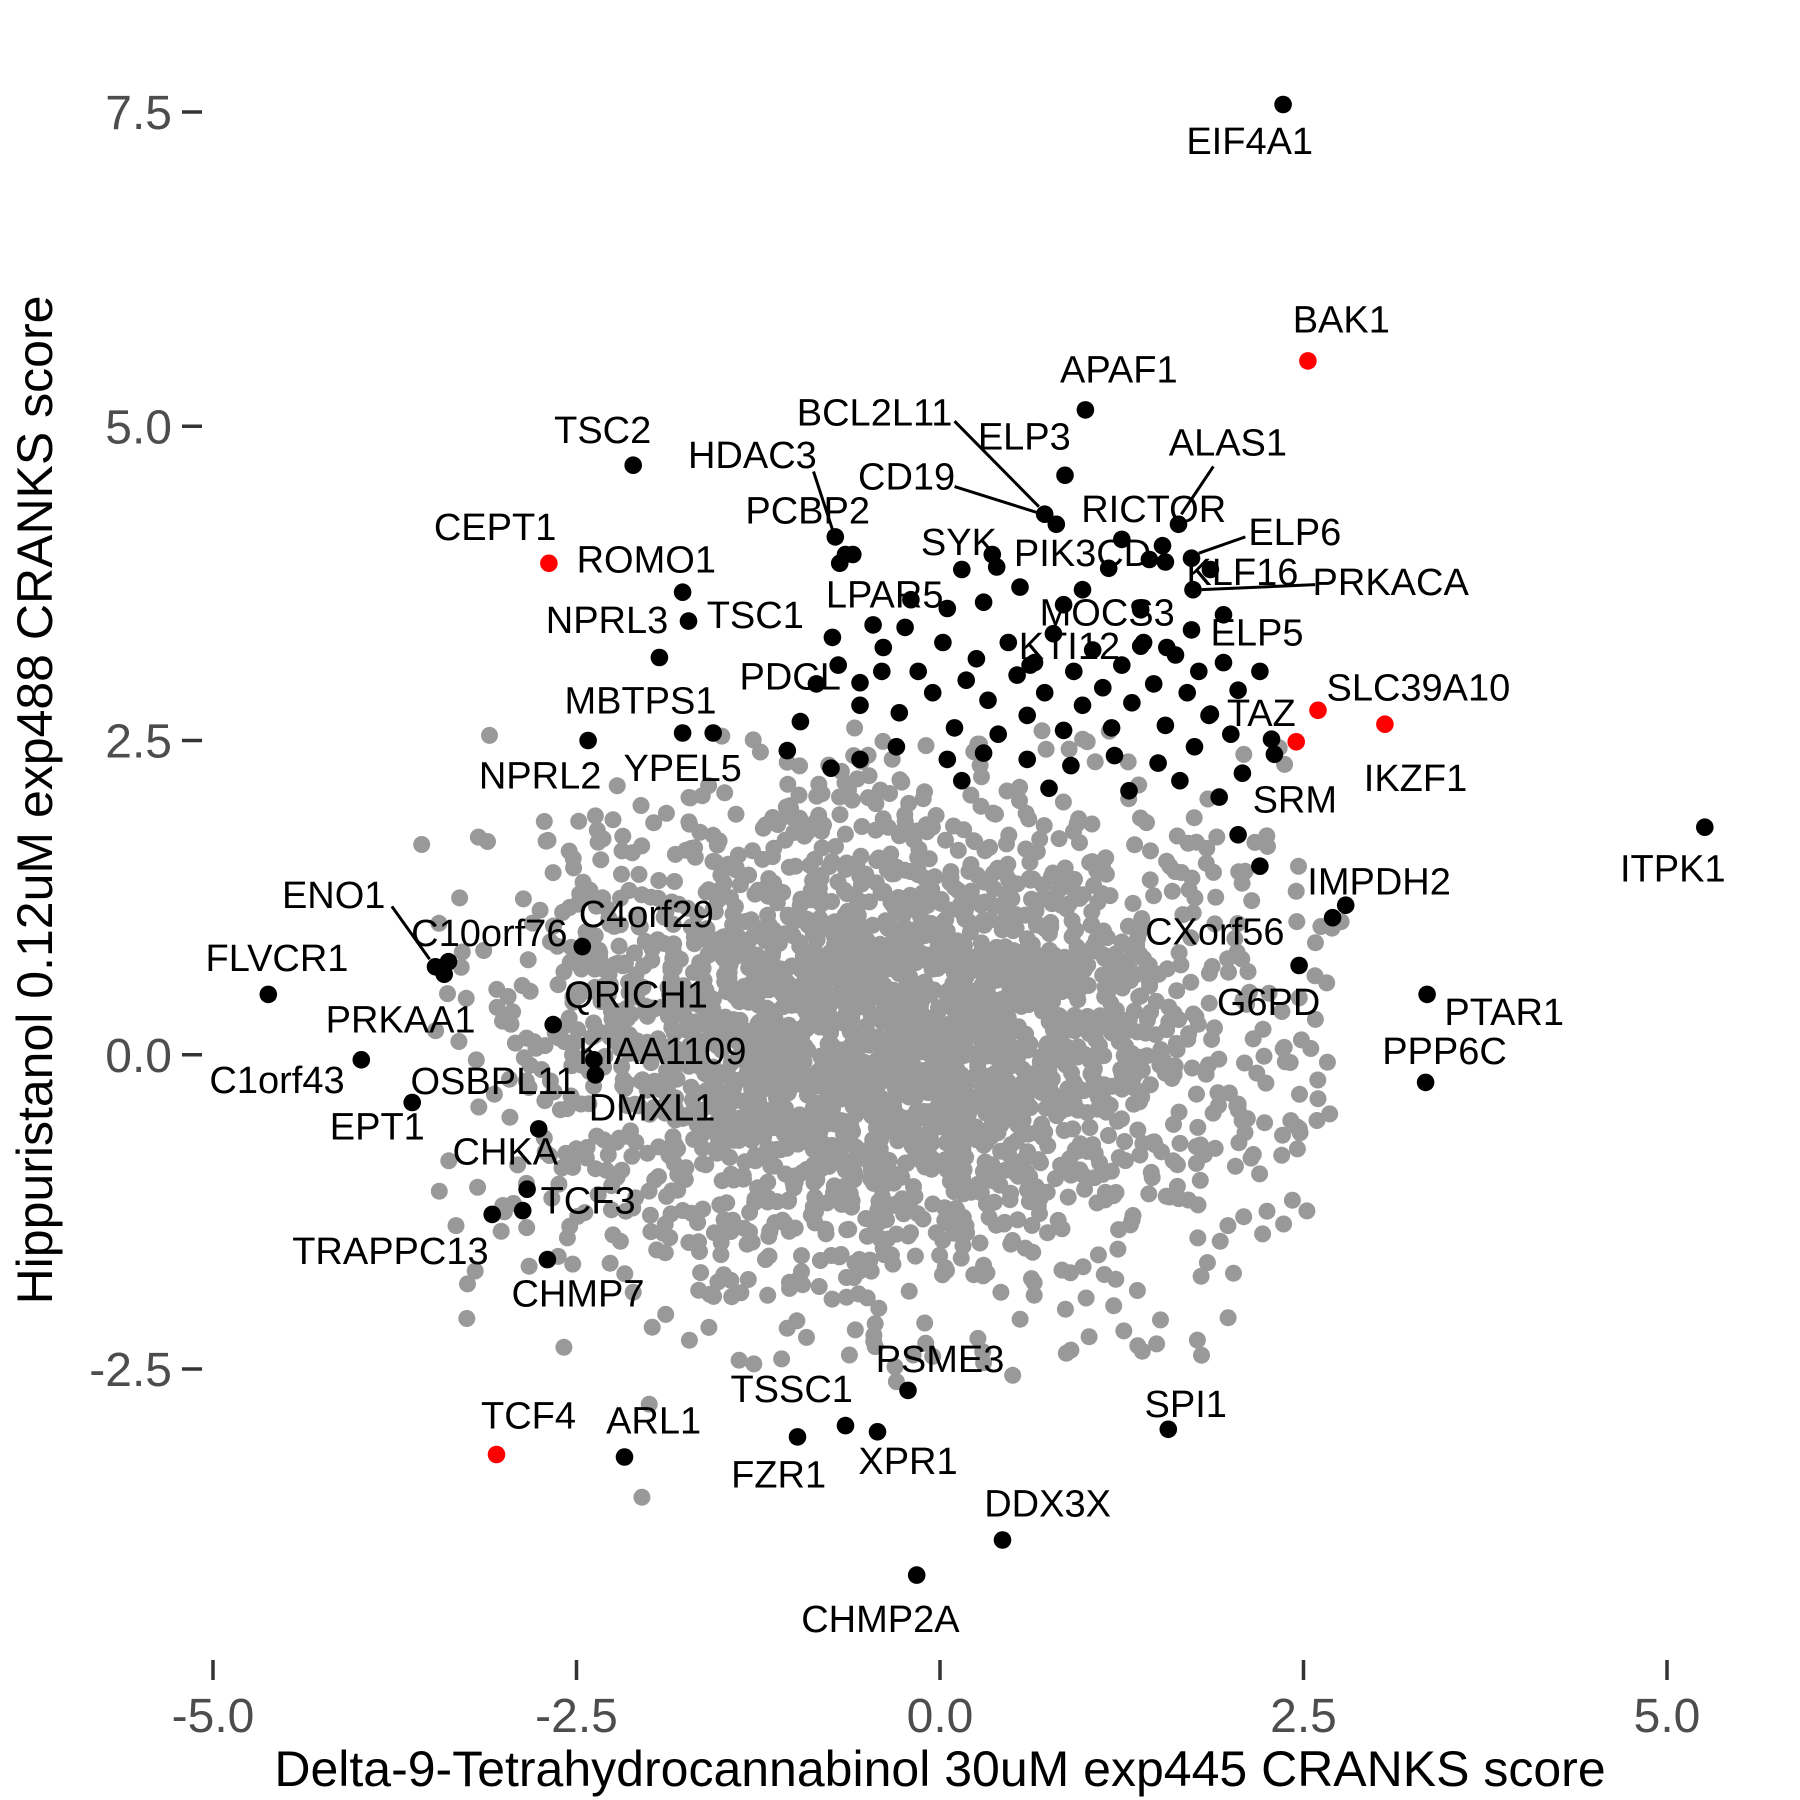  Describe the element at coordinates (576, 1716) in the screenshot. I see `x-tick-label: -2.5` at that location.